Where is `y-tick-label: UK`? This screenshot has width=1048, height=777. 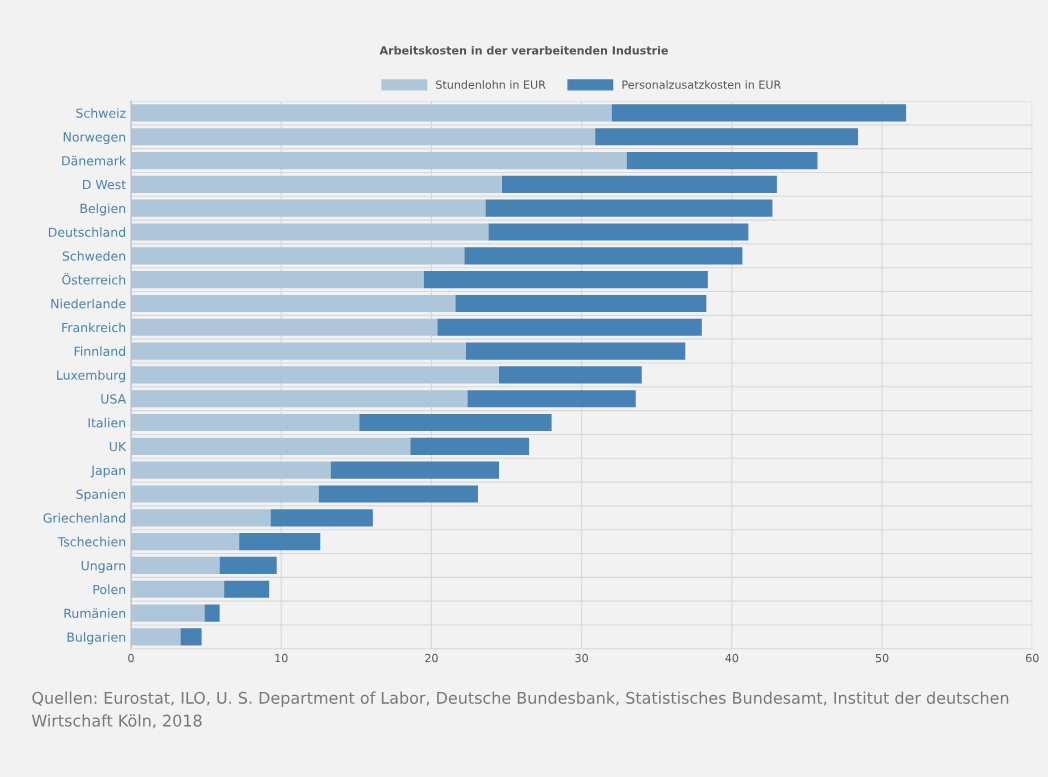
y-tick-label: UK is located at coordinates (118, 446).